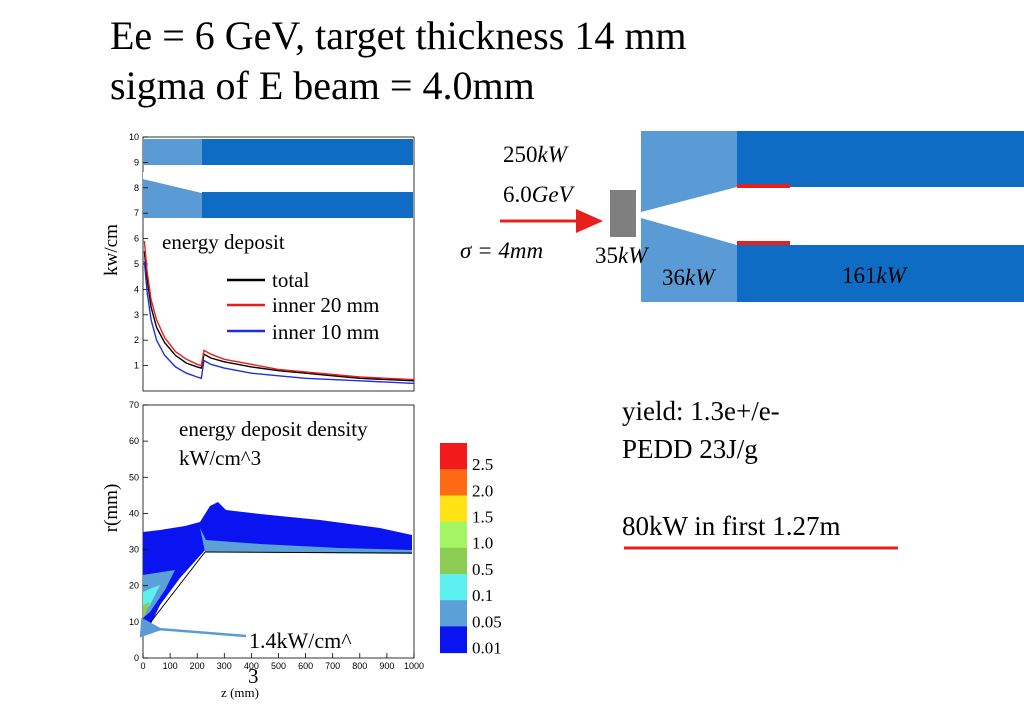 Image resolution: width=1024 pixels, height=709 pixels. Describe the element at coordinates (875, 275) in the screenshot. I see `pipe-power-label: 161kW` at that location.